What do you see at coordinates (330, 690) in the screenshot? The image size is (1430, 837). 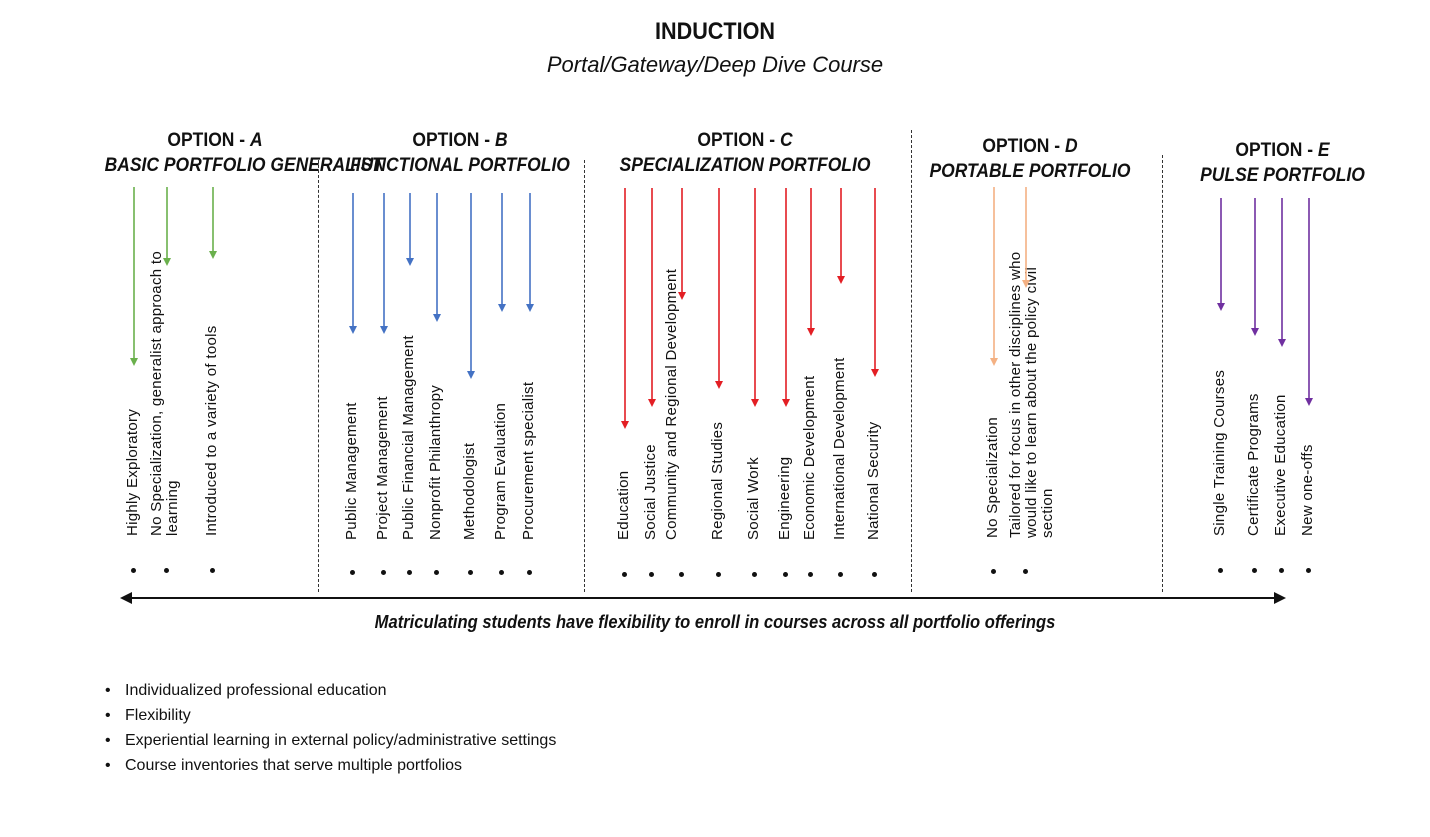 I see `summary-bullet: Individualized professional education` at bounding box center [330, 690].